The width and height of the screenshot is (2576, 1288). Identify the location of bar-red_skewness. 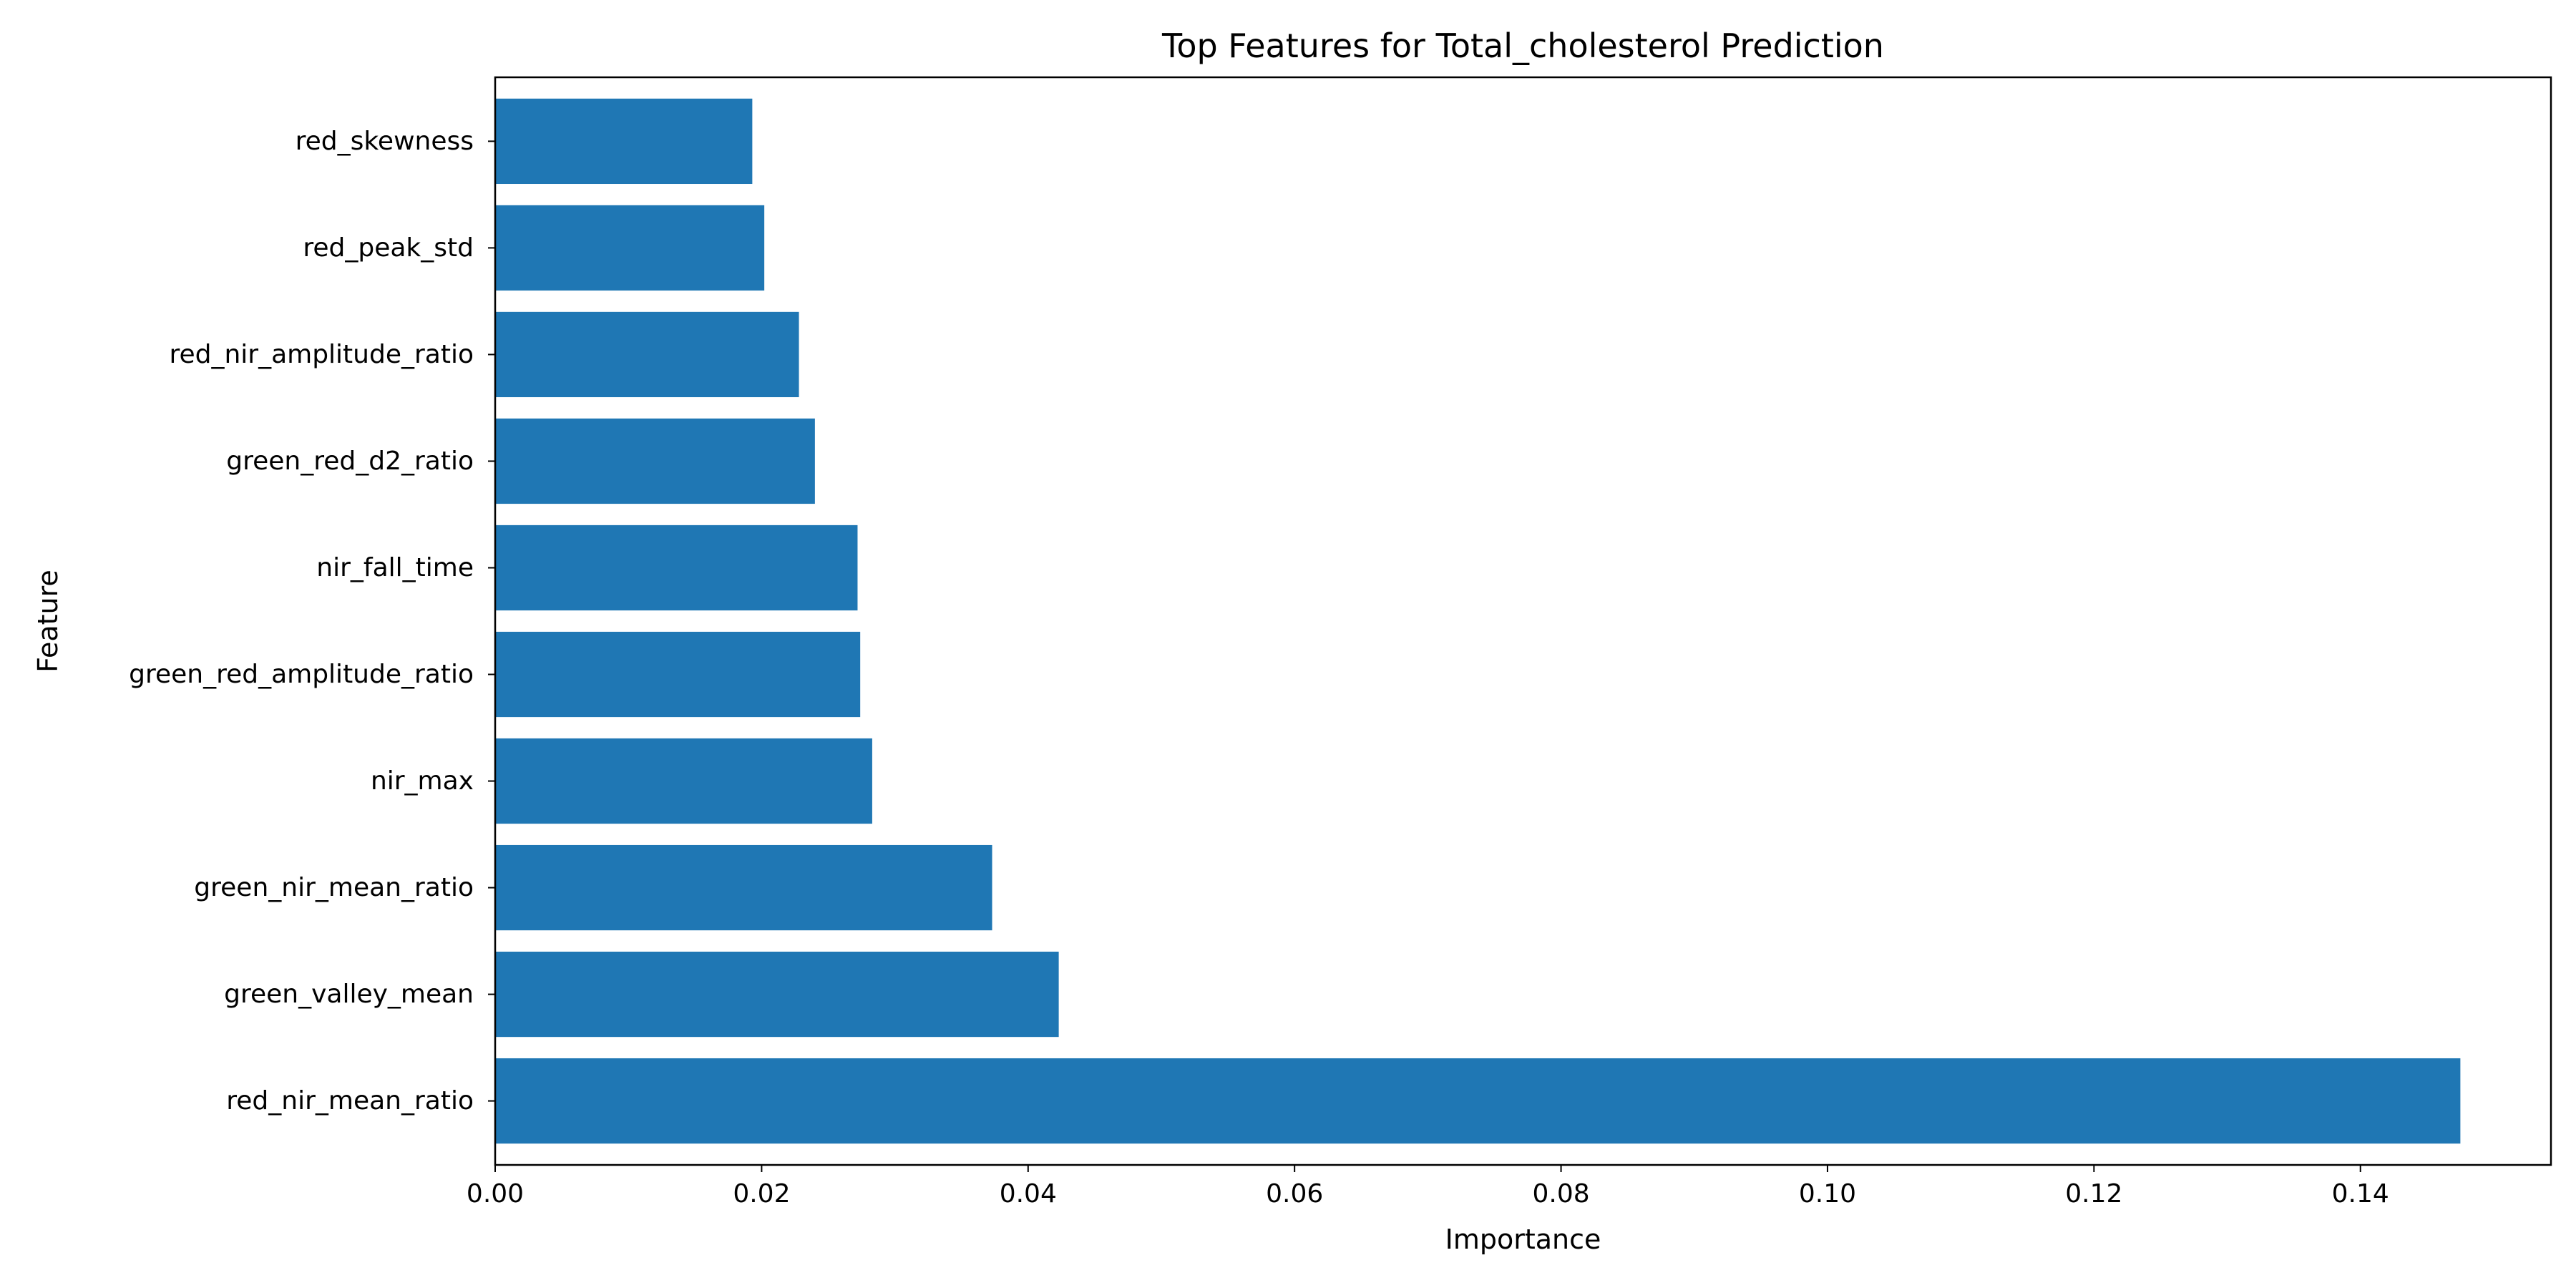
(624, 141).